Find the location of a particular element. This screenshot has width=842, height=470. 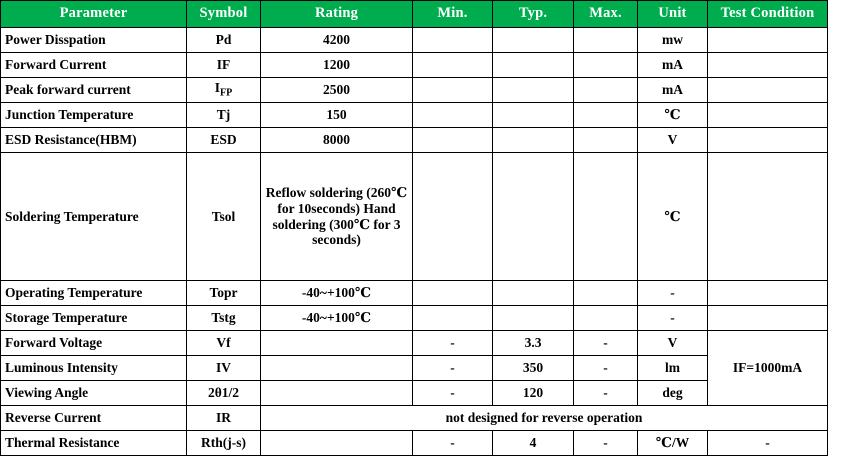

cell-symbol: IV is located at coordinates (223, 368).